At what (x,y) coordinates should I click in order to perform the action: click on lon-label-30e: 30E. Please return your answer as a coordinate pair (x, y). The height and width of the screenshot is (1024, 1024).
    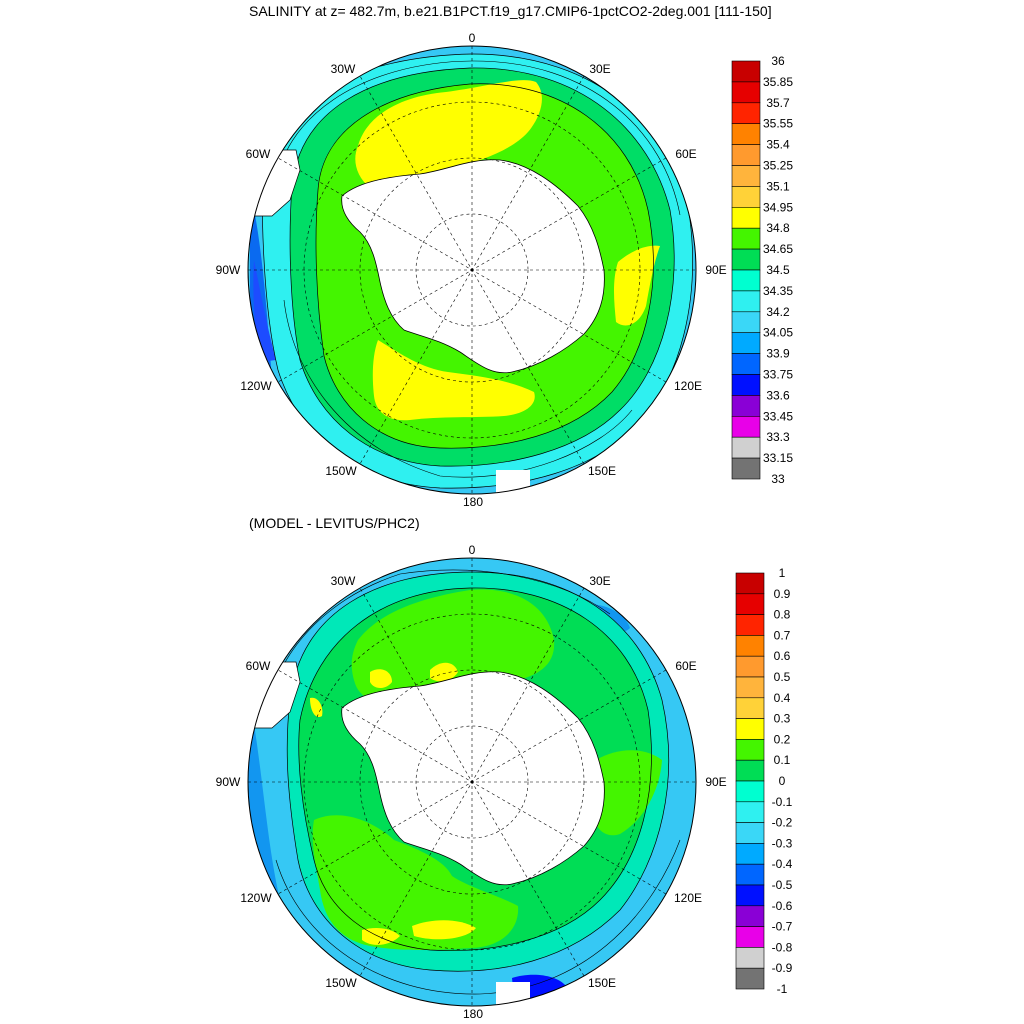
    Looking at the image, I should click on (599, 69).